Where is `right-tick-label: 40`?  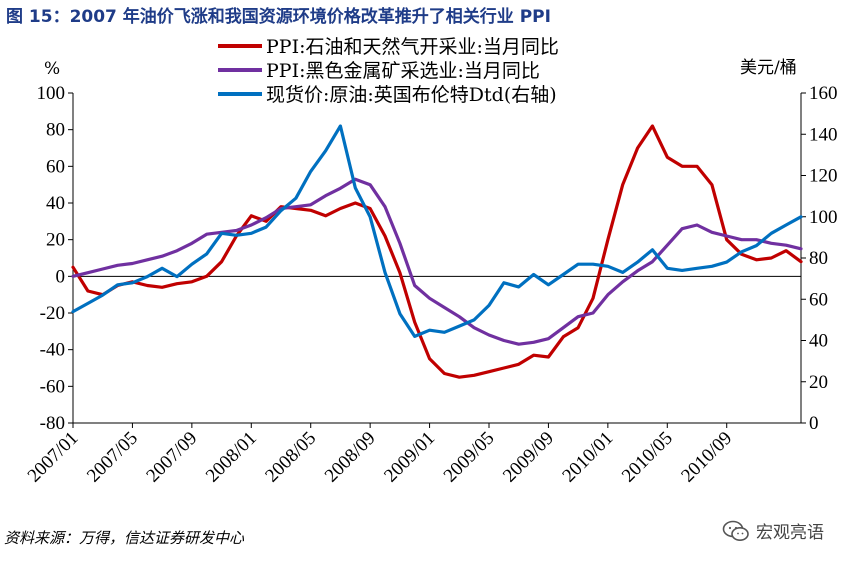 right-tick-label: 40 is located at coordinates (818, 341).